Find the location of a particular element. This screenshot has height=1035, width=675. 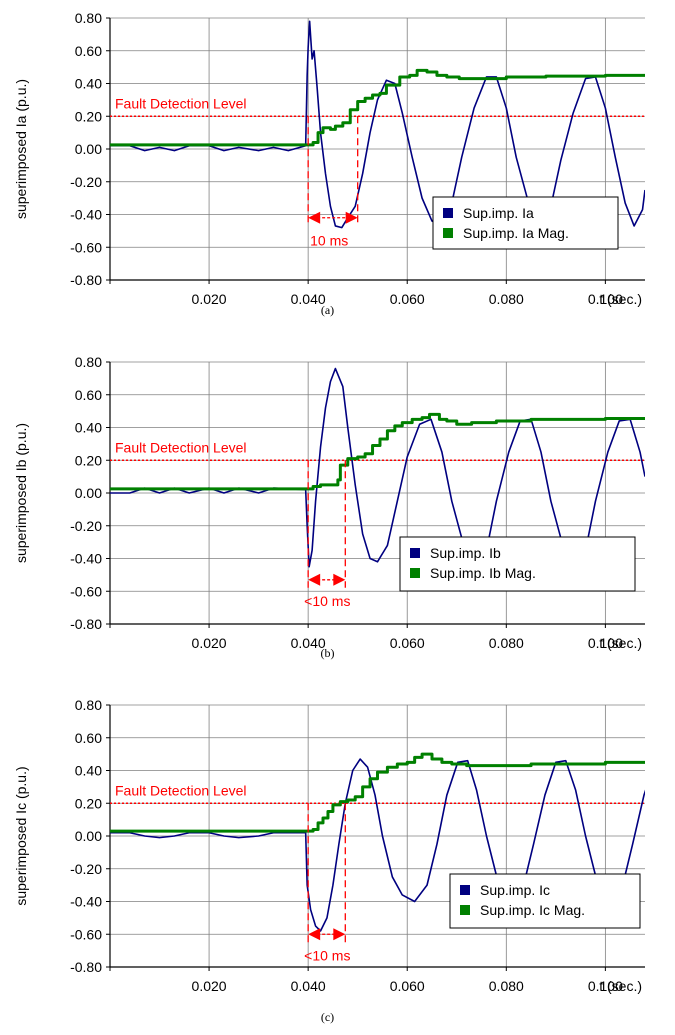

legend: Sup.imp. Ib Sup.imp. Ib Mag. is located at coordinates (517, 564).